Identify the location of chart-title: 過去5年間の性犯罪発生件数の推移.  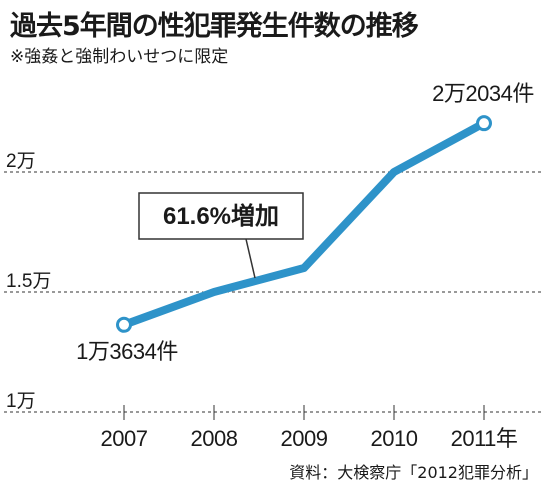
(214, 26).